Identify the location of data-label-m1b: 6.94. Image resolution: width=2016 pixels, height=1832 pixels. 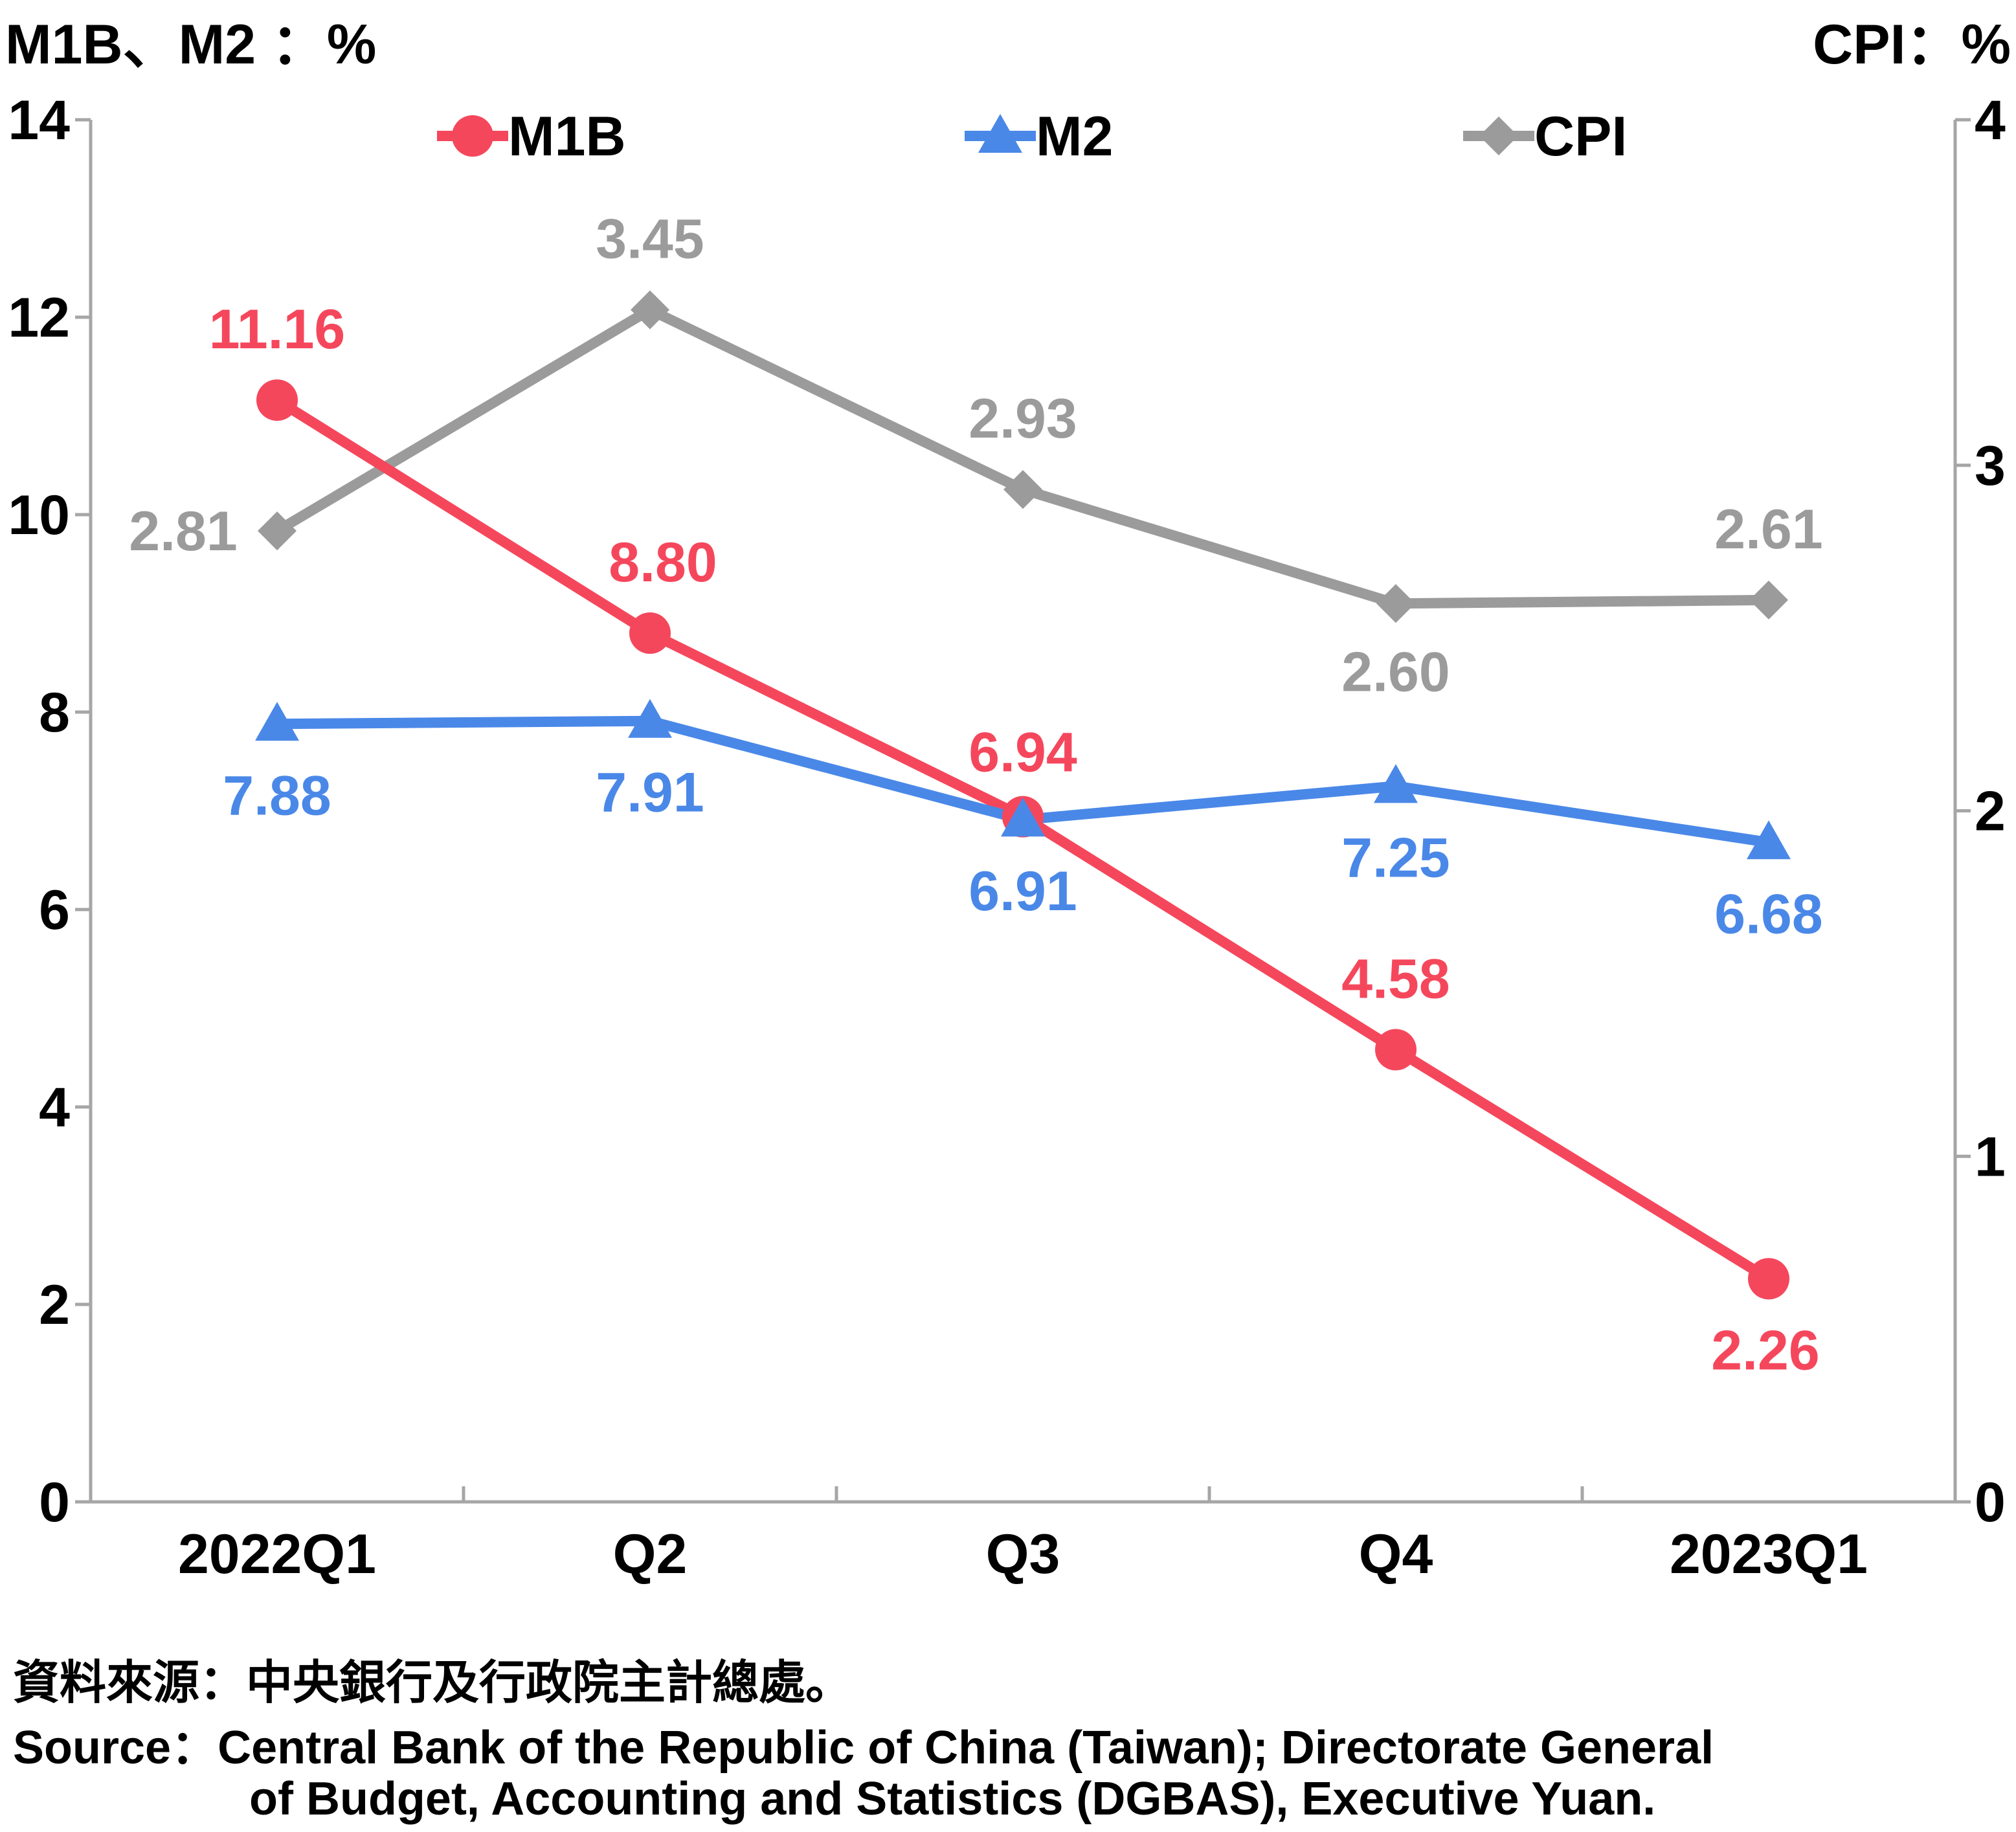
(1023, 753).